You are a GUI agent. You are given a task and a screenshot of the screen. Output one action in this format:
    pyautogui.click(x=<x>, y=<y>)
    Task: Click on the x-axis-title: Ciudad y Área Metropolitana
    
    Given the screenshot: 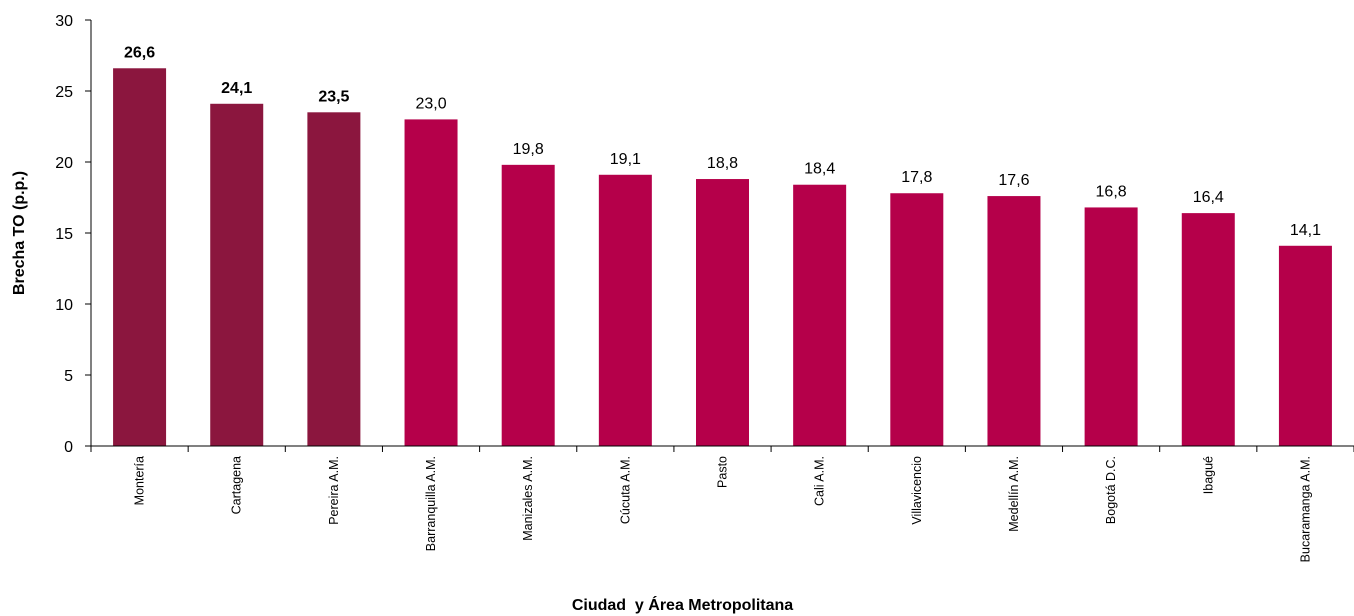 What is the action you would take?
    pyautogui.click(x=682, y=604)
    